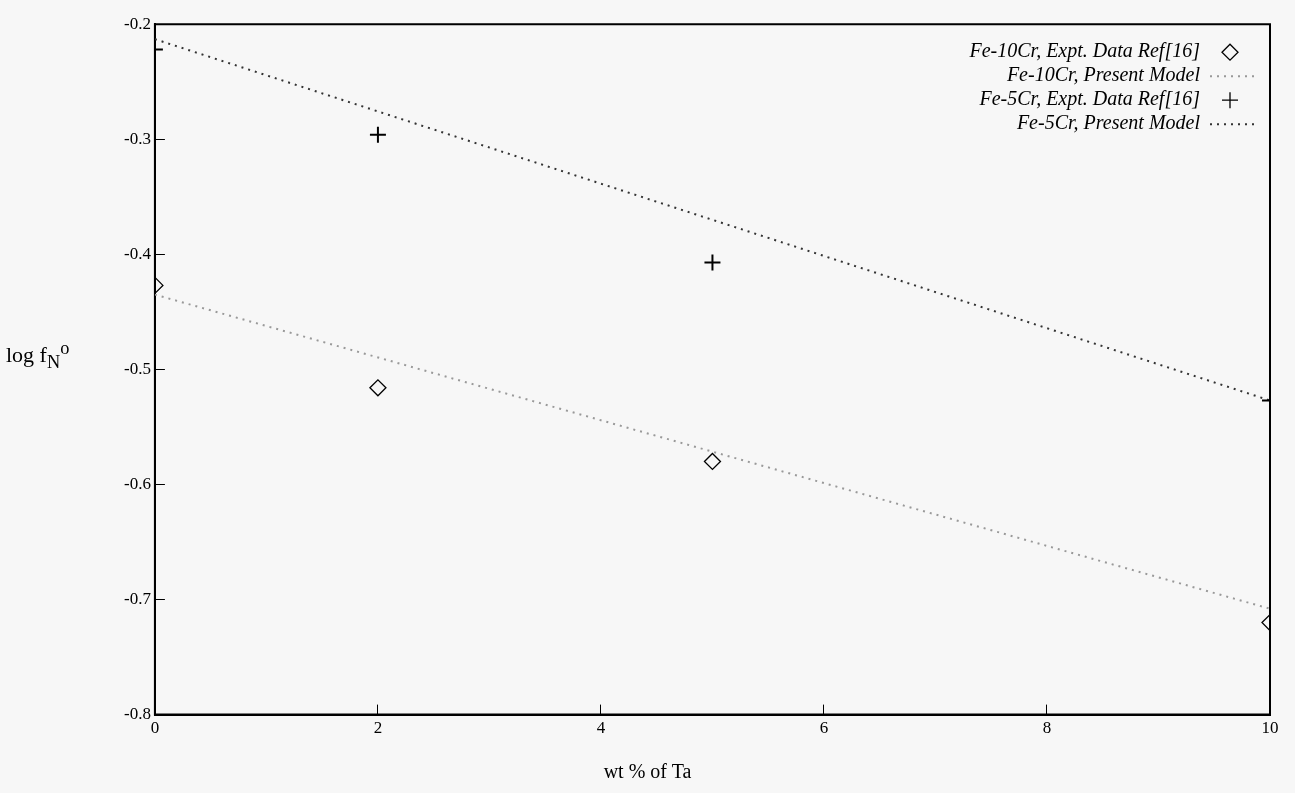 Image resolution: width=1295 pixels, height=793 pixels. Describe the element at coordinates (137, 598) in the screenshot. I see `y-tick-label: -0.7` at that location.